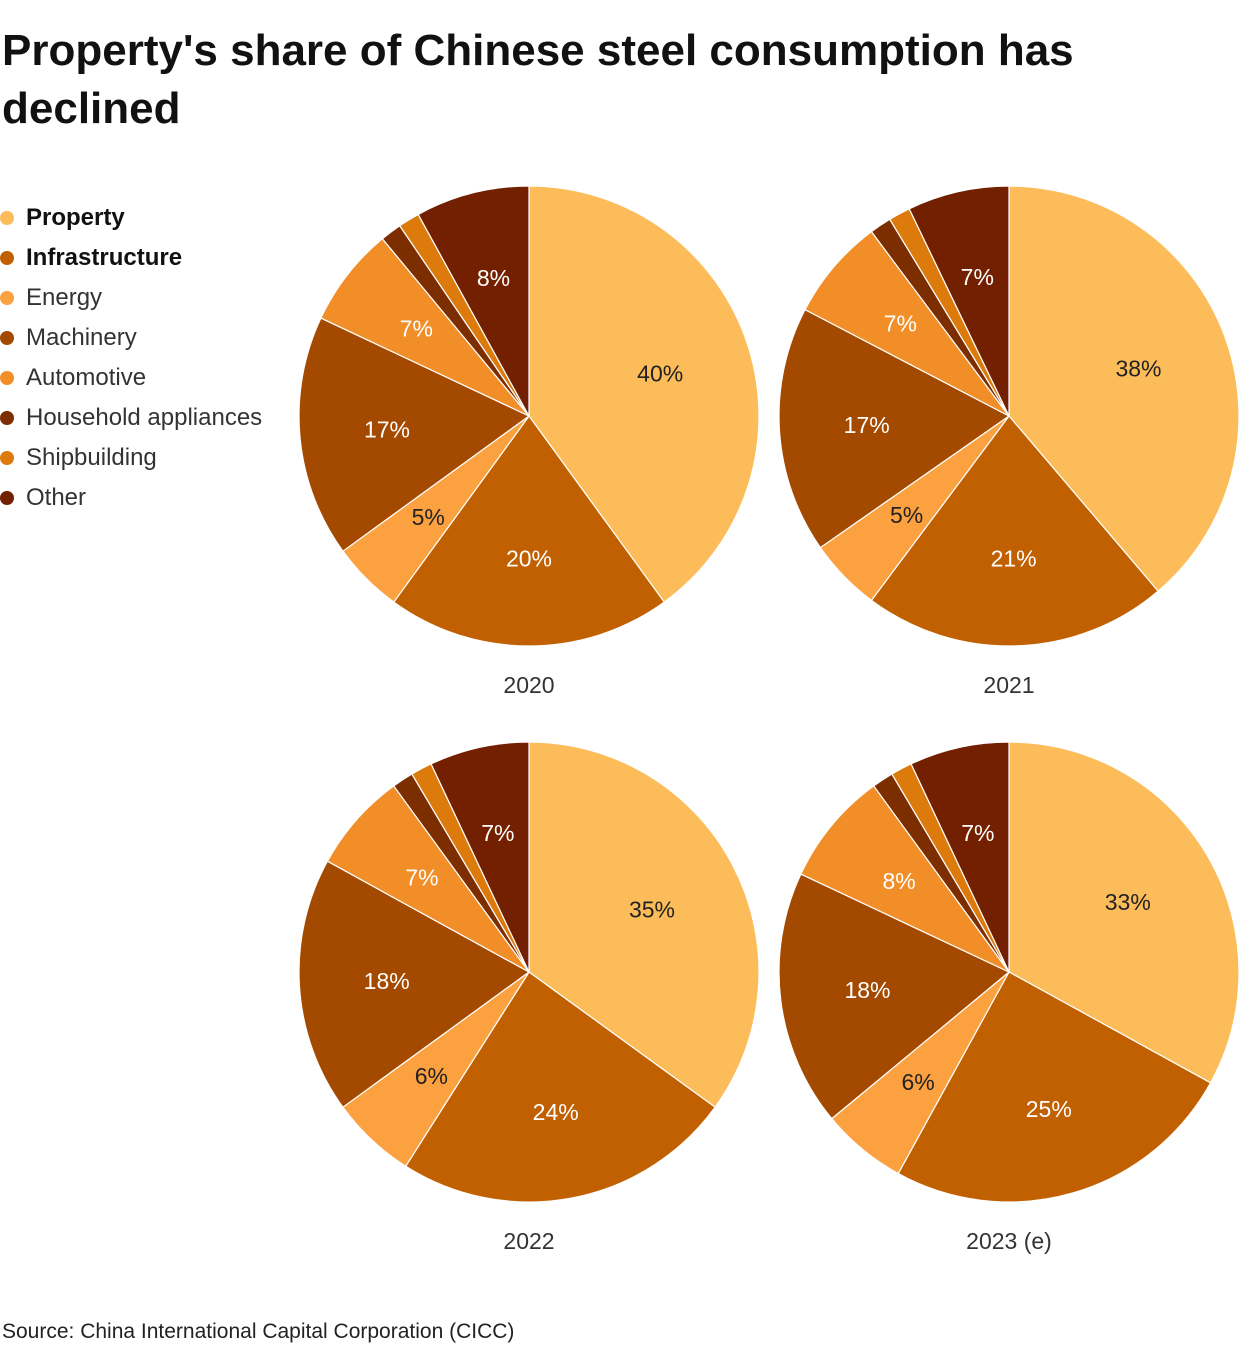 Image resolution: width=1240 pixels, height=1354 pixels. What do you see at coordinates (529, 559) in the screenshot?
I see `slice-label: 20%` at bounding box center [529, 559].